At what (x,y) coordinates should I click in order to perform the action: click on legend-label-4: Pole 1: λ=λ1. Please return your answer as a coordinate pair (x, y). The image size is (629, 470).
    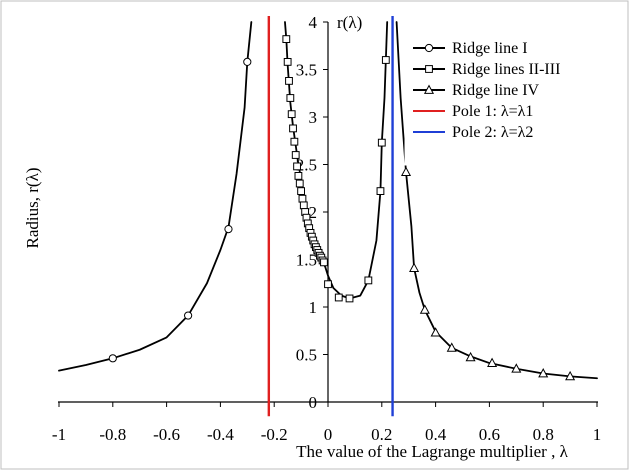
    Looking at the image, I should click on (492, 111).